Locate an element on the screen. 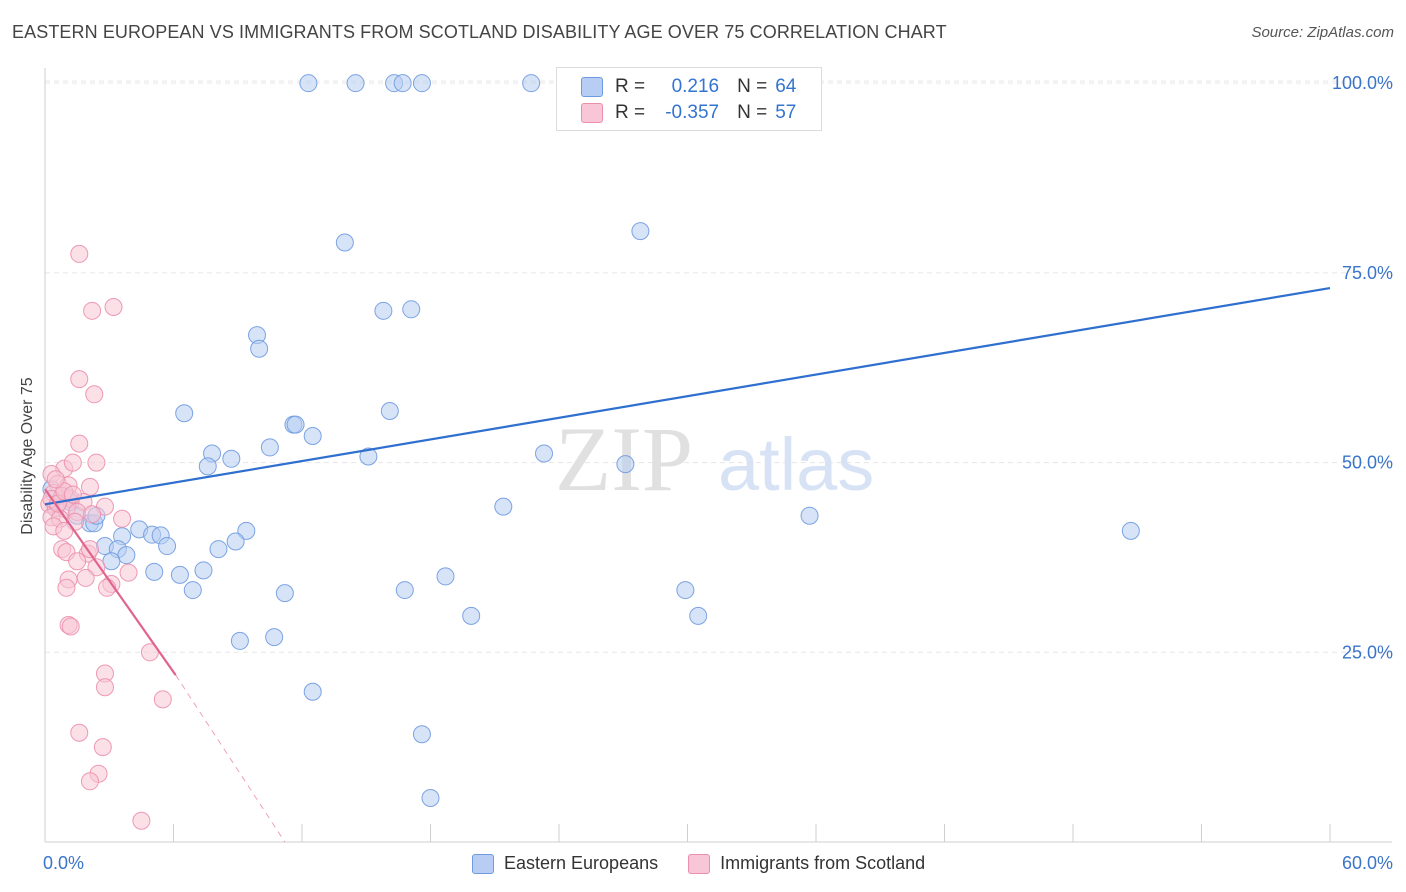  x-tick-label: 60.0% is located at coordinates (1367, 863).